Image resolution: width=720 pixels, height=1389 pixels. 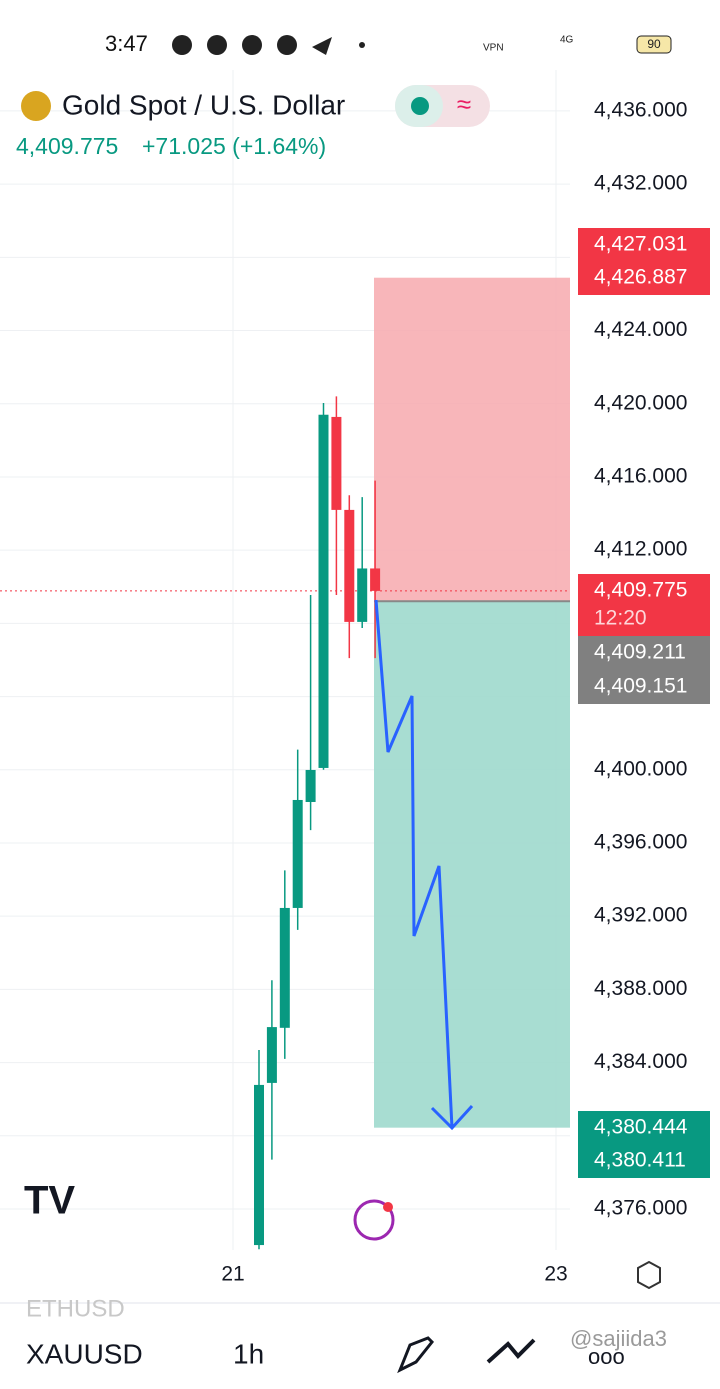 I want to click on target-zone, so click(x=472, y=864).